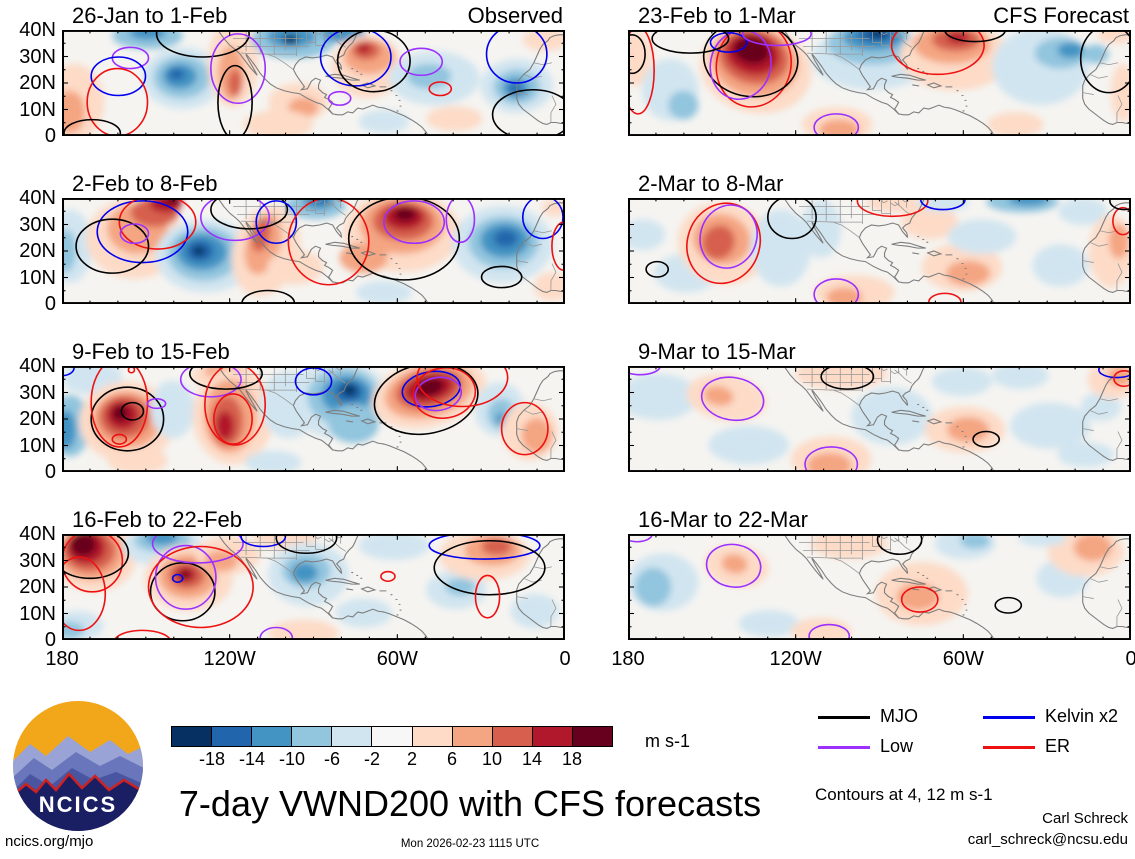 This screenshot has height=859, width=1135. What do you see at coordinates (78, 784) in the screenshot?
I see `logo-red-ridgeline` at bounding box center [78, 784].